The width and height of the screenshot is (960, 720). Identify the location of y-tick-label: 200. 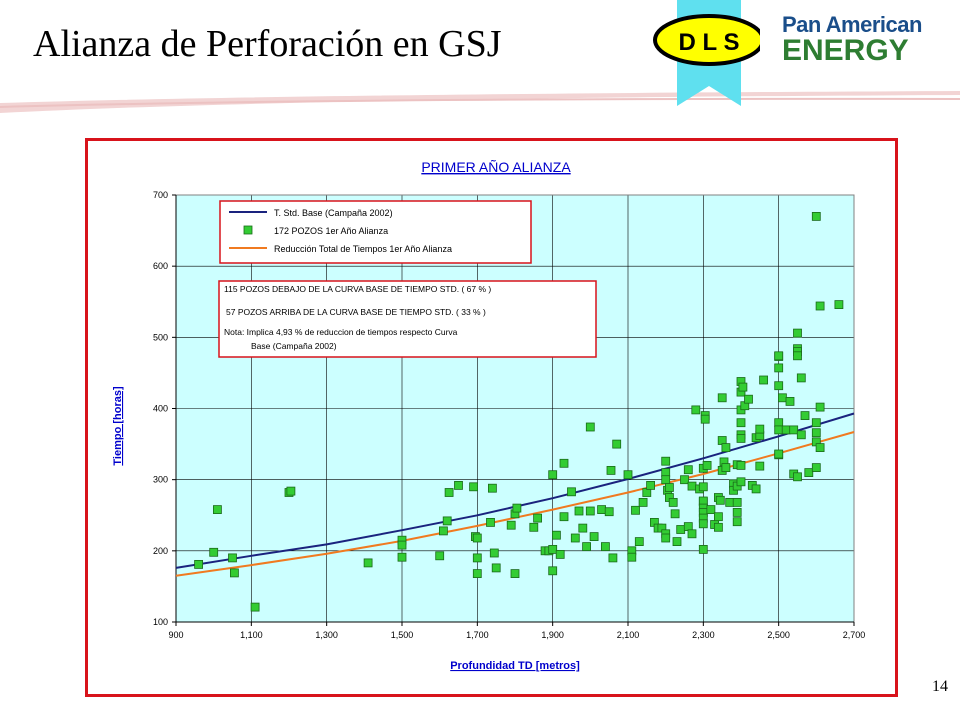
(160, 551).